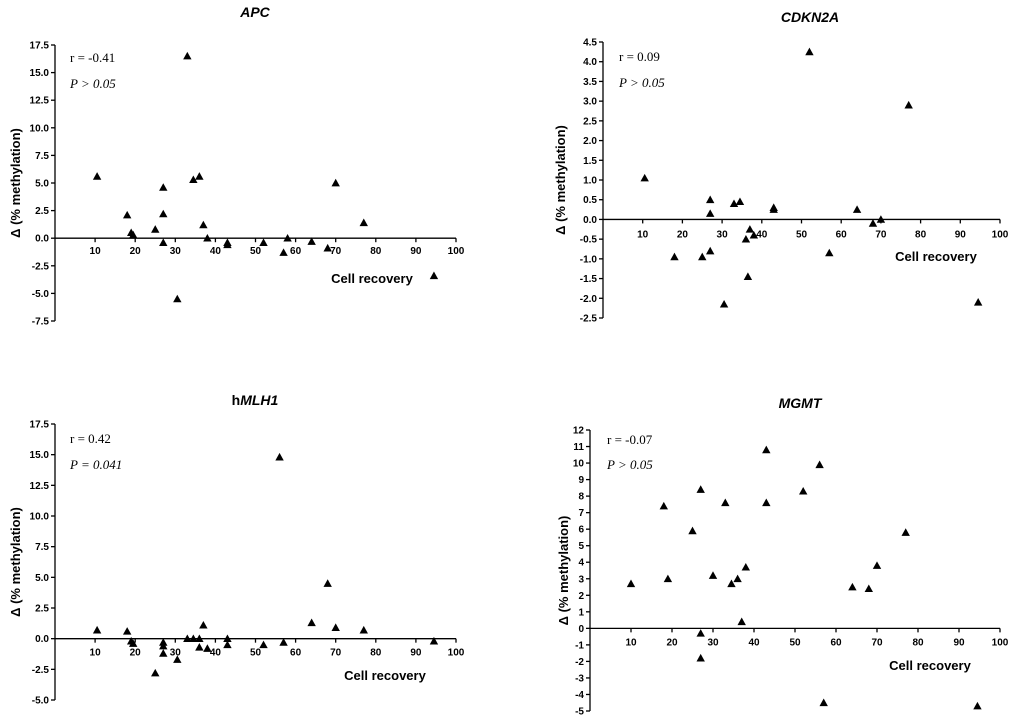 The width and height of the screenshot is (1024, 724). What do you see at coordinates (41, 294) in the screenshot?
I see `y-tick-label: -5.0` at bounding box center [41, 294].